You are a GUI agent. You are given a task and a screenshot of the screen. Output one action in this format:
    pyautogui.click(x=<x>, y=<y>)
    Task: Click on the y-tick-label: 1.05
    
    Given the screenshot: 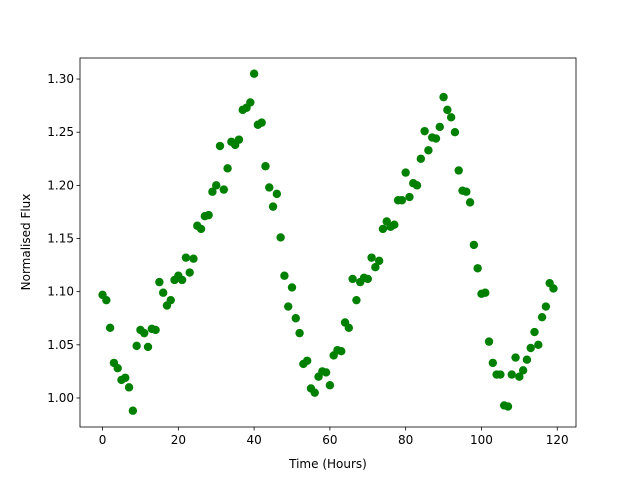 What is the action you would take?
    pyautogui.click(x=60, y=345)
    